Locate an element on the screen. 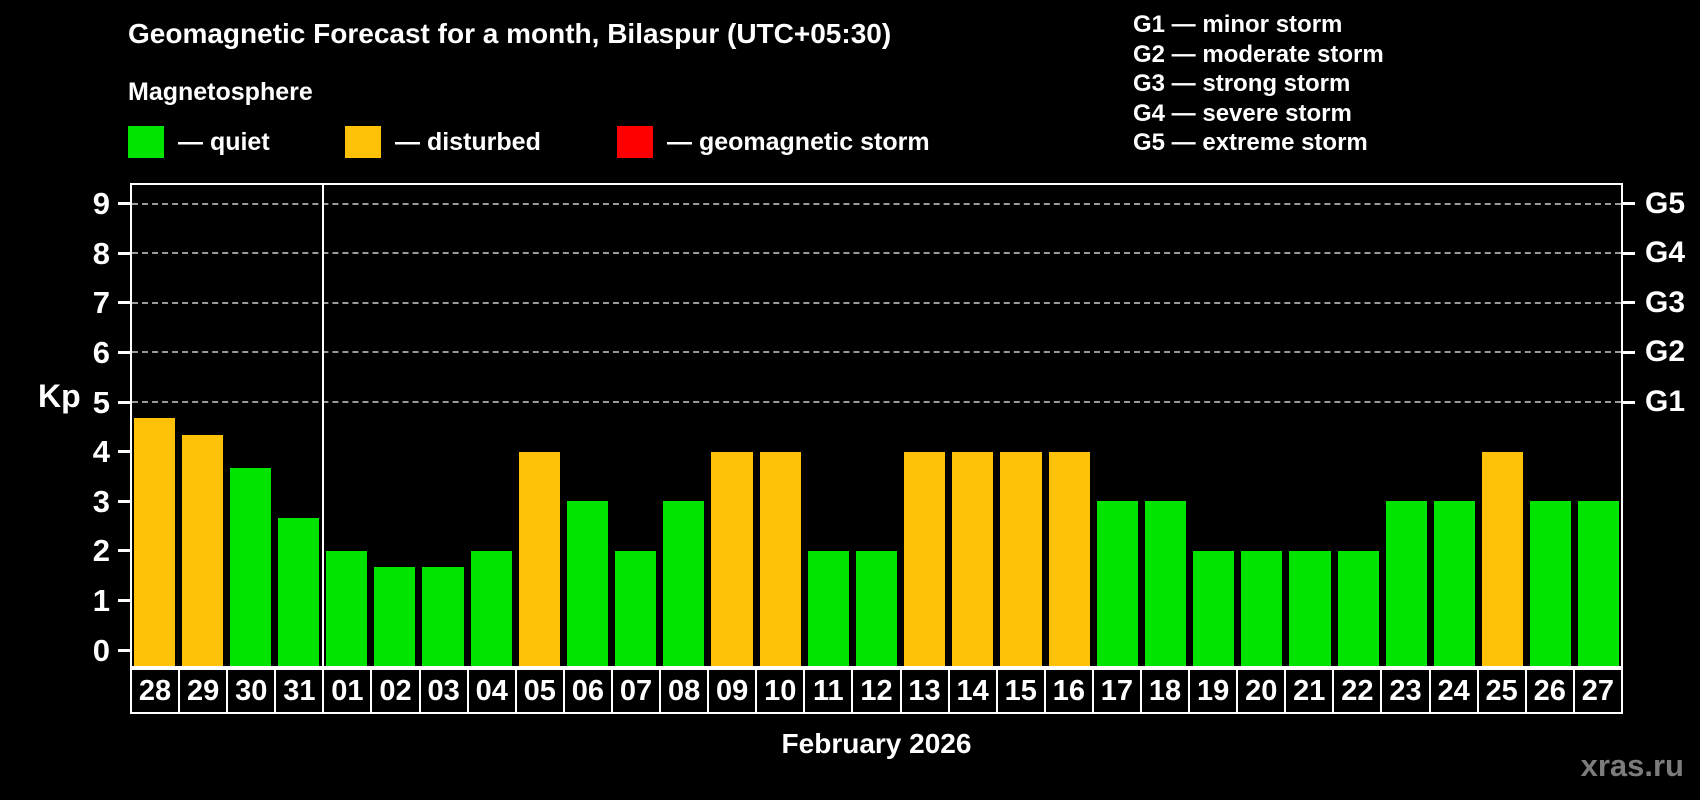  y-axis-tick-label: 6 is located at coordinates (101, 352).